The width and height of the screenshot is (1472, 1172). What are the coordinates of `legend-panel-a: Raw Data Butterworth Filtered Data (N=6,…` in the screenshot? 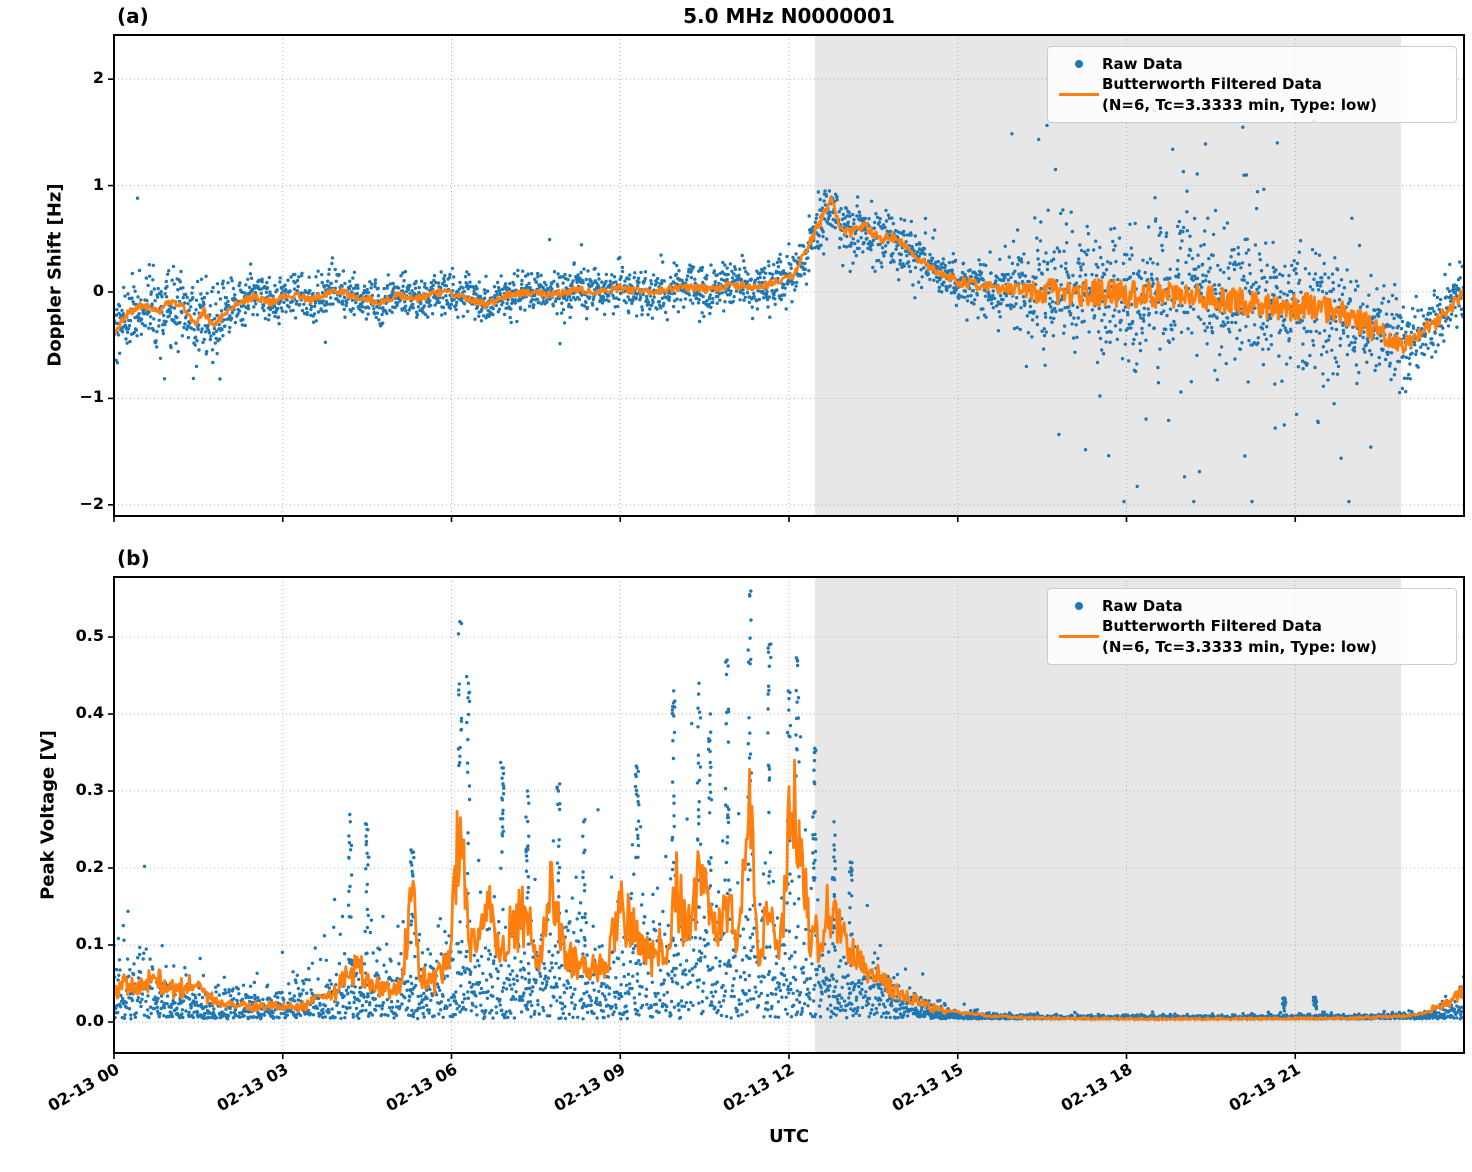 It's located at (1252, 84).